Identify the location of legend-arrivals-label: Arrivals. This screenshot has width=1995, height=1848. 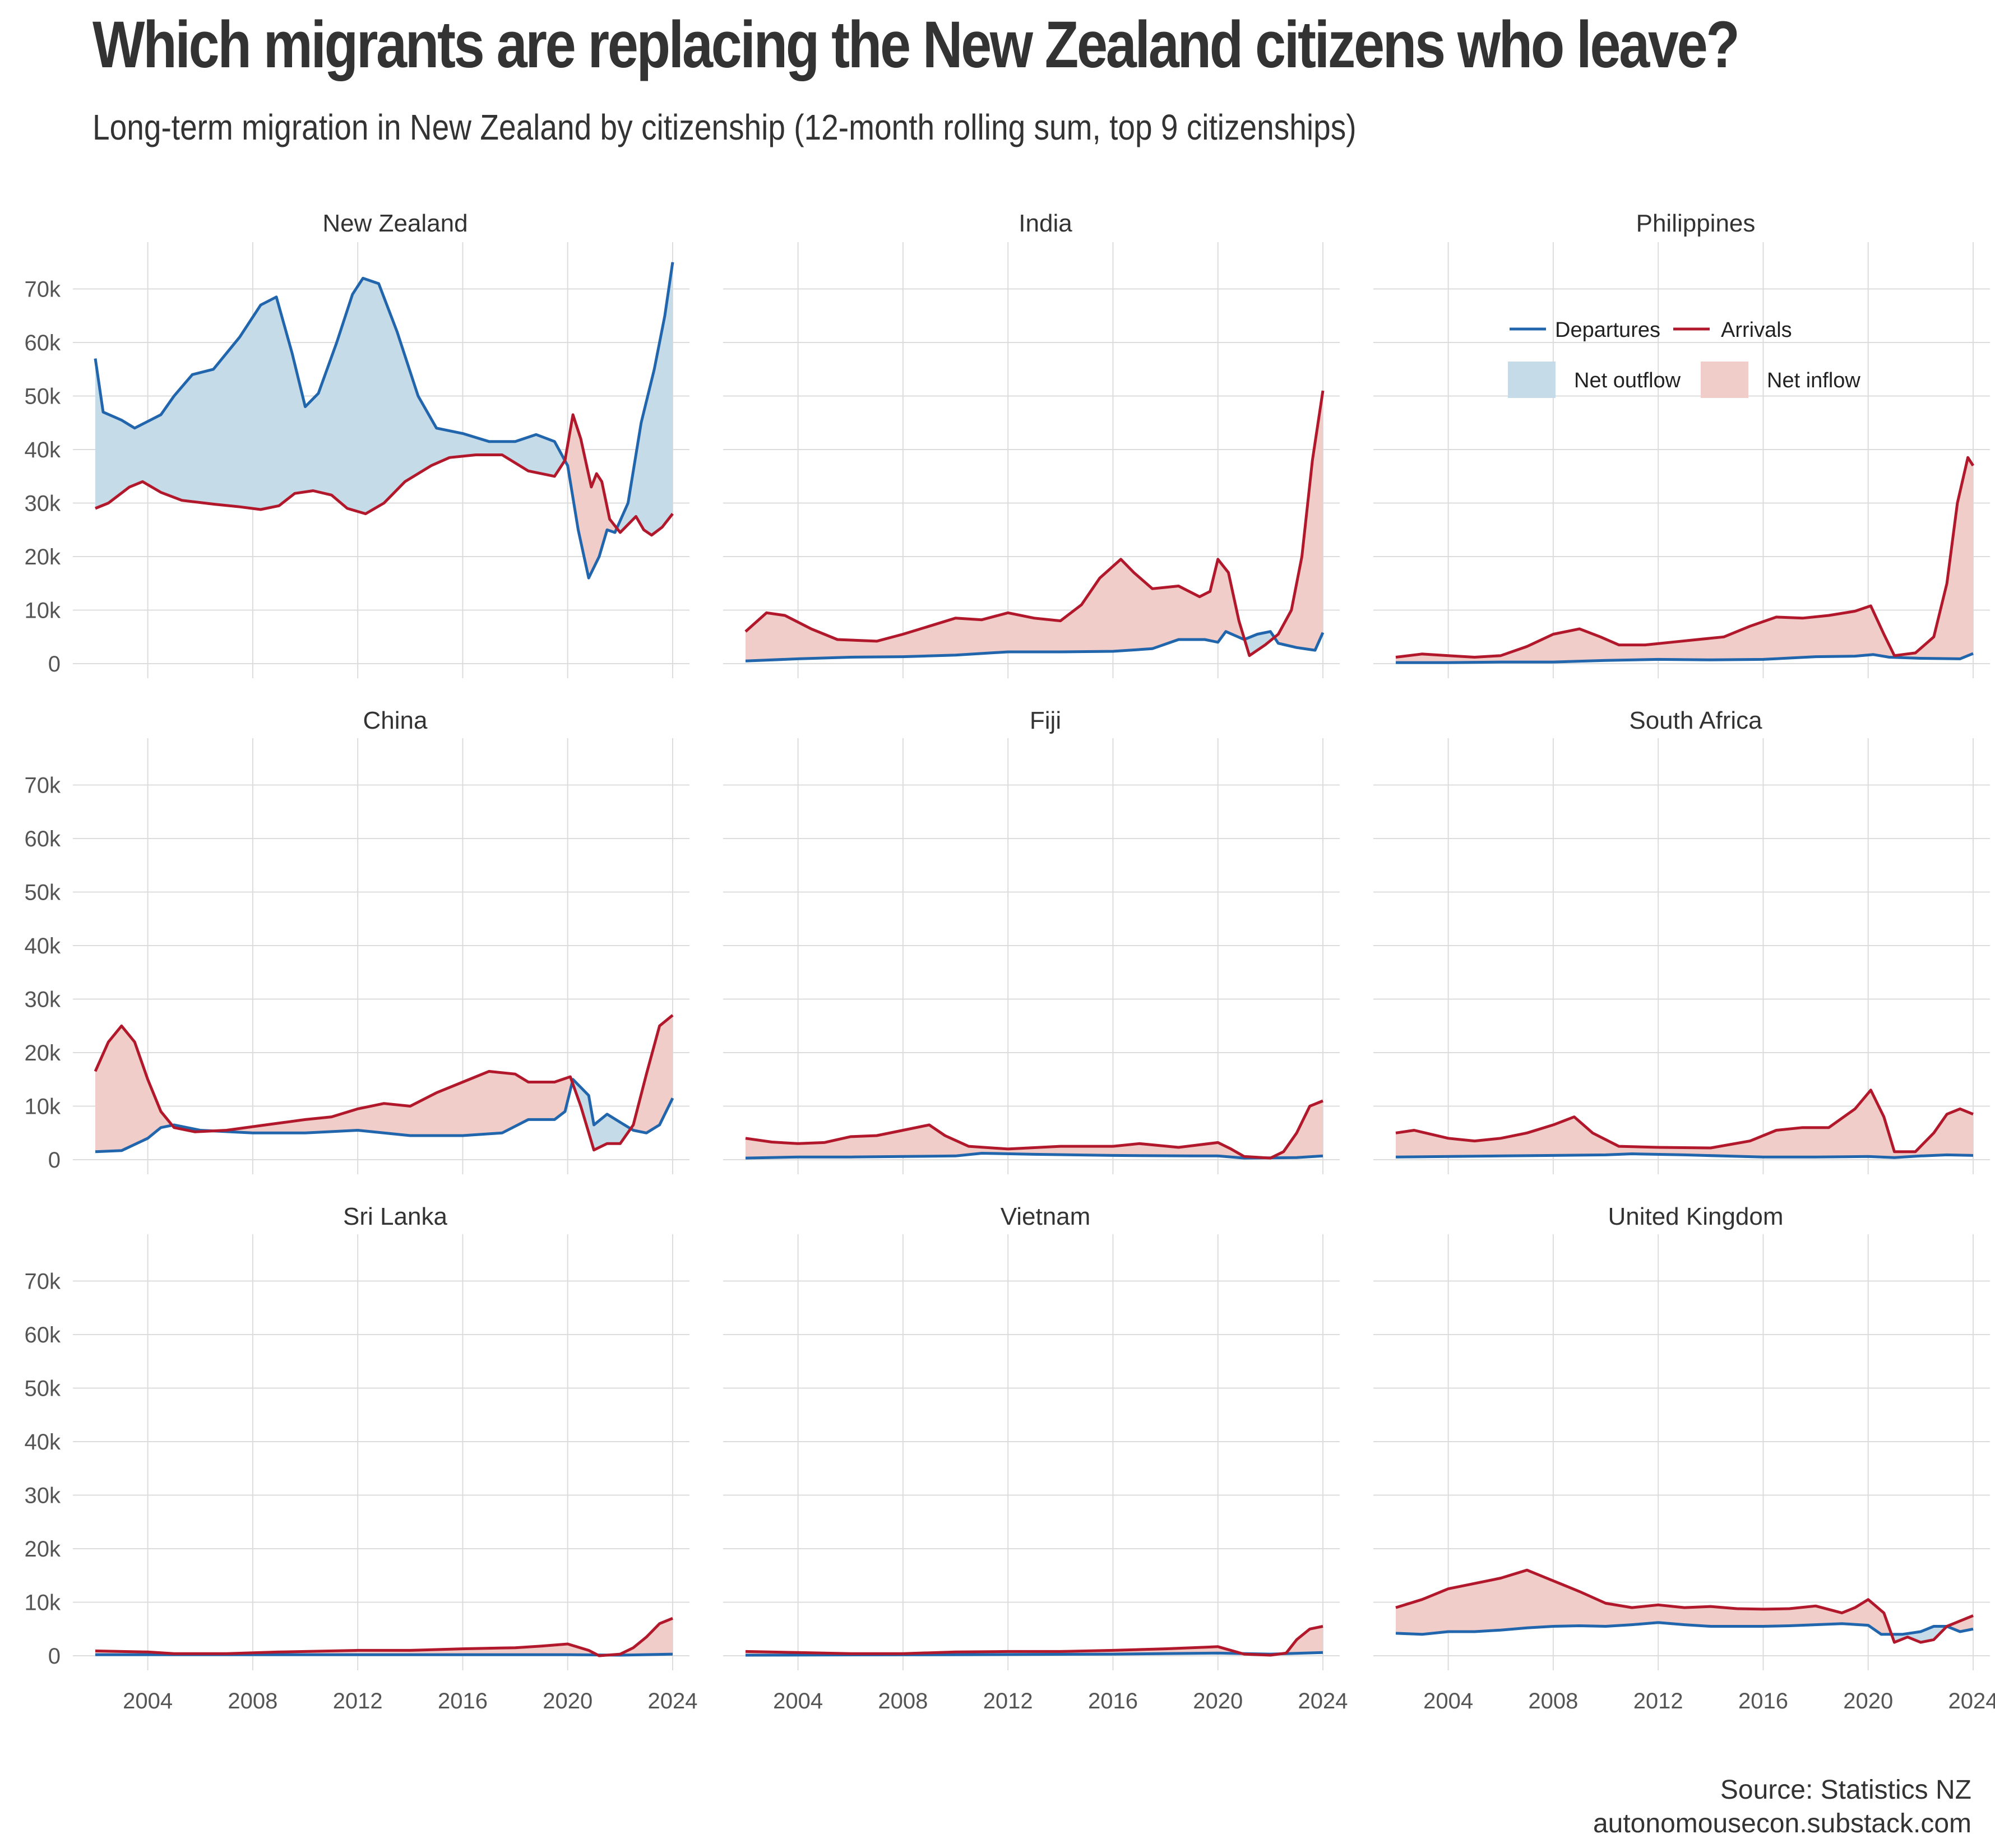
(1757, 330).